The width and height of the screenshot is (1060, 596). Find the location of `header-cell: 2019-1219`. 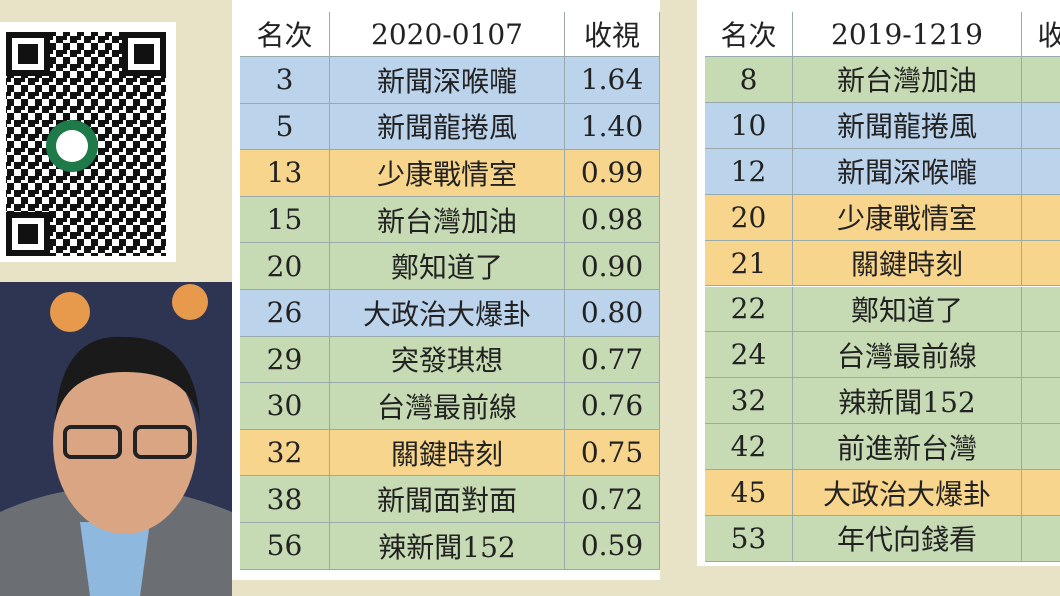

header-cell: 2019-1219 is located at coordinates (907, 34).